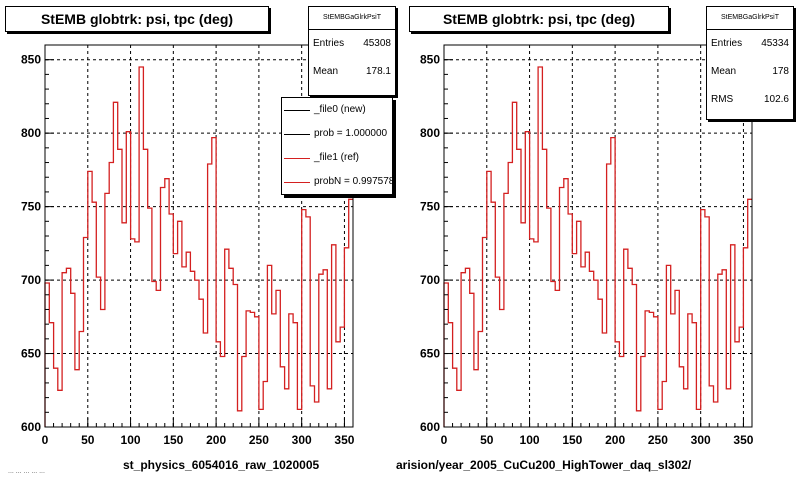  What do you see at coordinates (353, 181) in the screenshot?
I see `legend-label: probN = 0.997578` at bounding box center [353, 181].